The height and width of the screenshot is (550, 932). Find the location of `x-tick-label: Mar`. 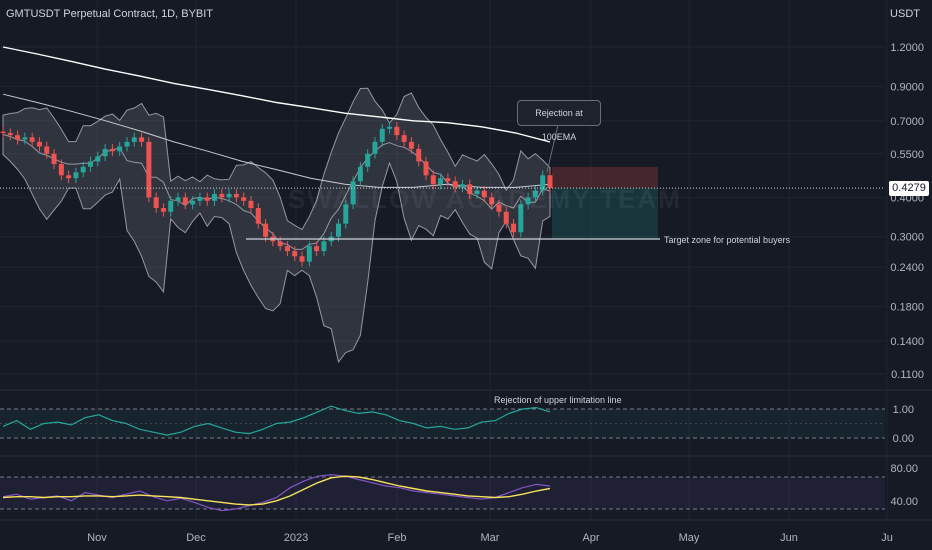

x-tick-label: Mar is located at coordinates (490, 538).